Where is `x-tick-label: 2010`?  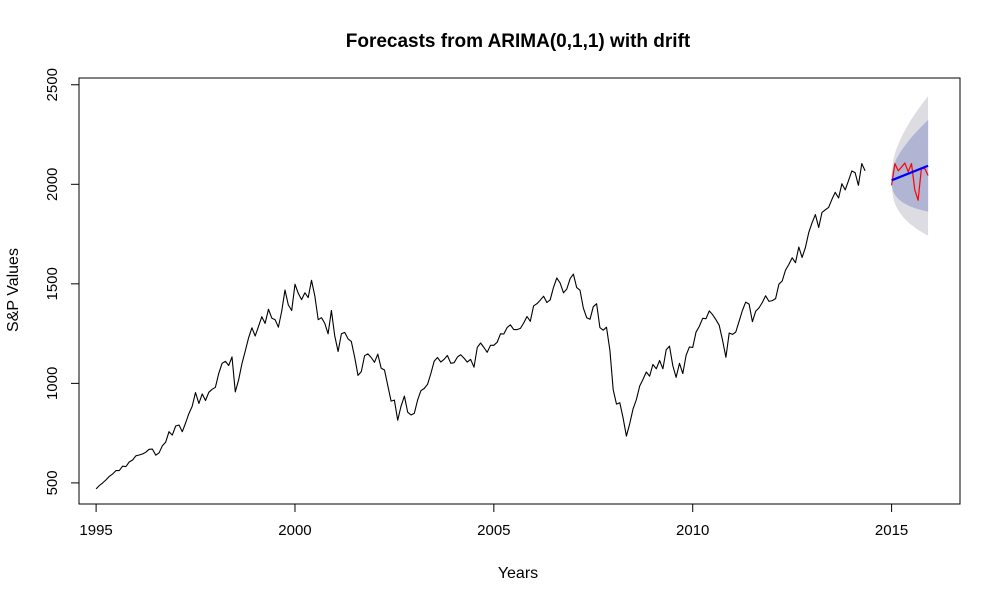
x-tick-label: 2010 is located at coordinates (692, 530).